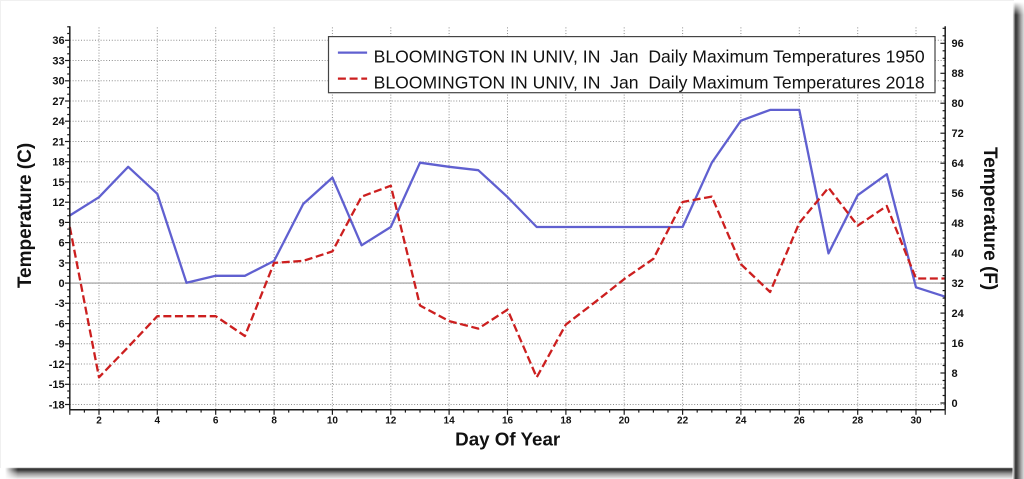 The width and height of the screenshot is (1024, 479). What do you see at coordinates (61, 264) in the screenshot?
I see `svg-text: 3` at bounding box center [61, 264].